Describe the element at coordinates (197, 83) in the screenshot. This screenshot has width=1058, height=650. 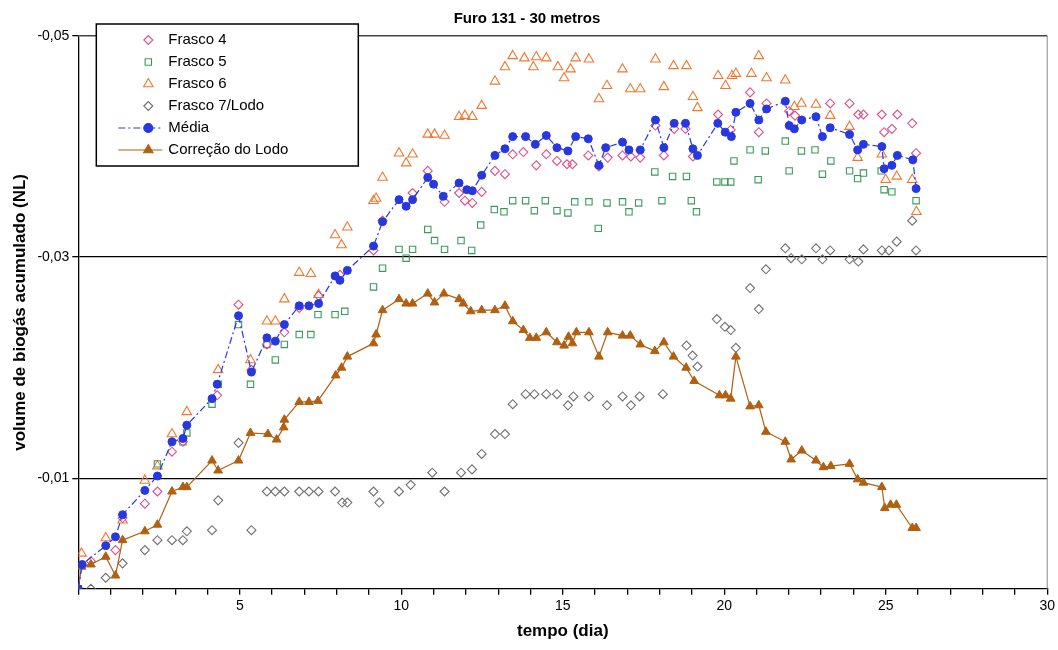
I see `legend-label: Frasco 6` at that location.